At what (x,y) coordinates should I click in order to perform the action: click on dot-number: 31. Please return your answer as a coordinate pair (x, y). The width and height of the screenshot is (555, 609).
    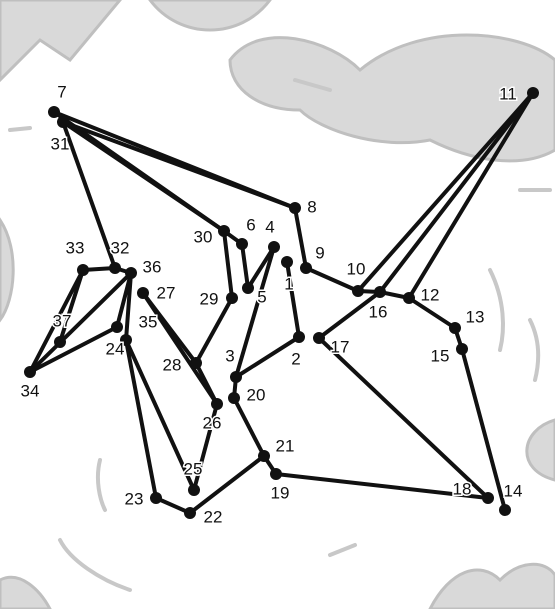
    Looking at the image, I should click on (60, 143).